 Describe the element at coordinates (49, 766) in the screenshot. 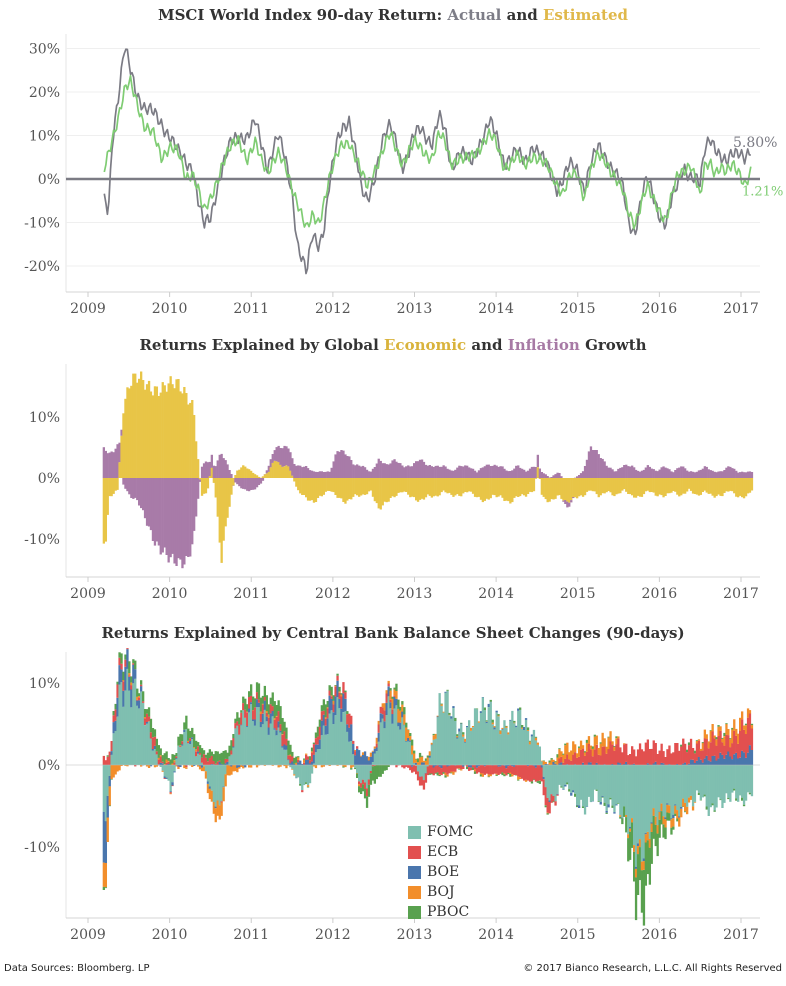

I see `chart3-y-tick-label: 0%` at that location.